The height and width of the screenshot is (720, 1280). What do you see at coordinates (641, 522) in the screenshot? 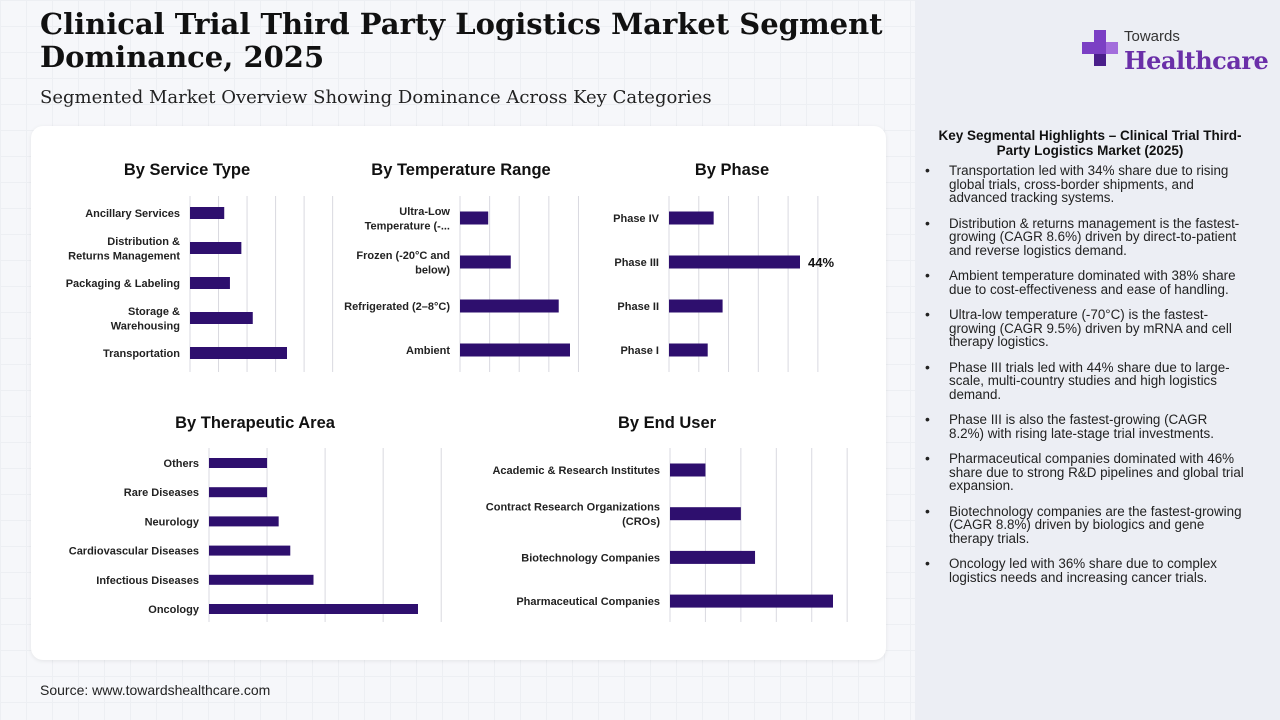
I see `category-label: (CROs)` at bounding box center [641, 522].